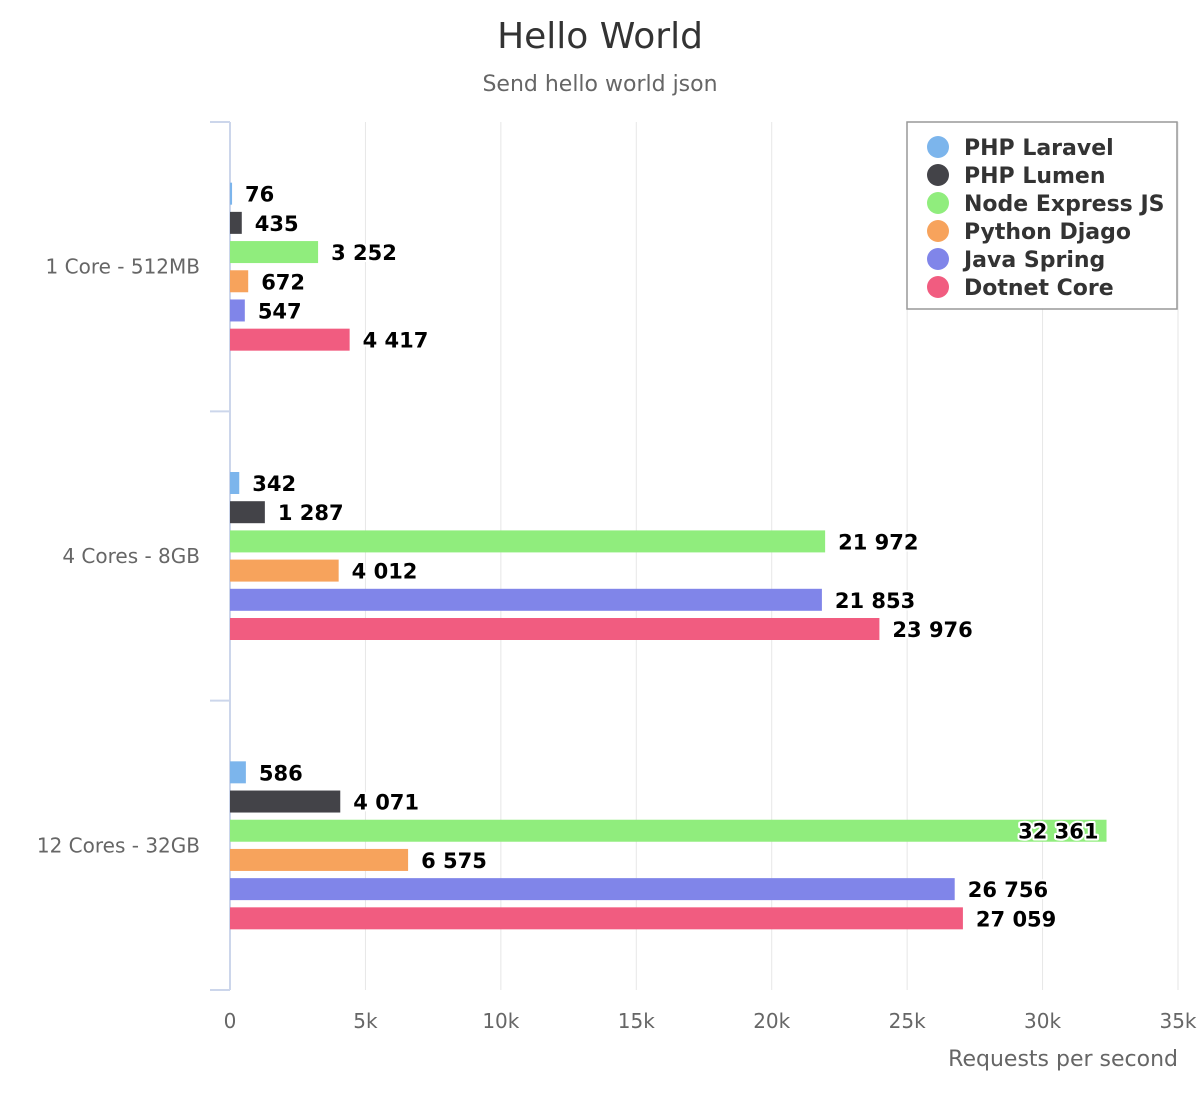 The height and width of the screenshot is (1100, 1200). I want to click on data-label: 21 972, so click(878, 542).